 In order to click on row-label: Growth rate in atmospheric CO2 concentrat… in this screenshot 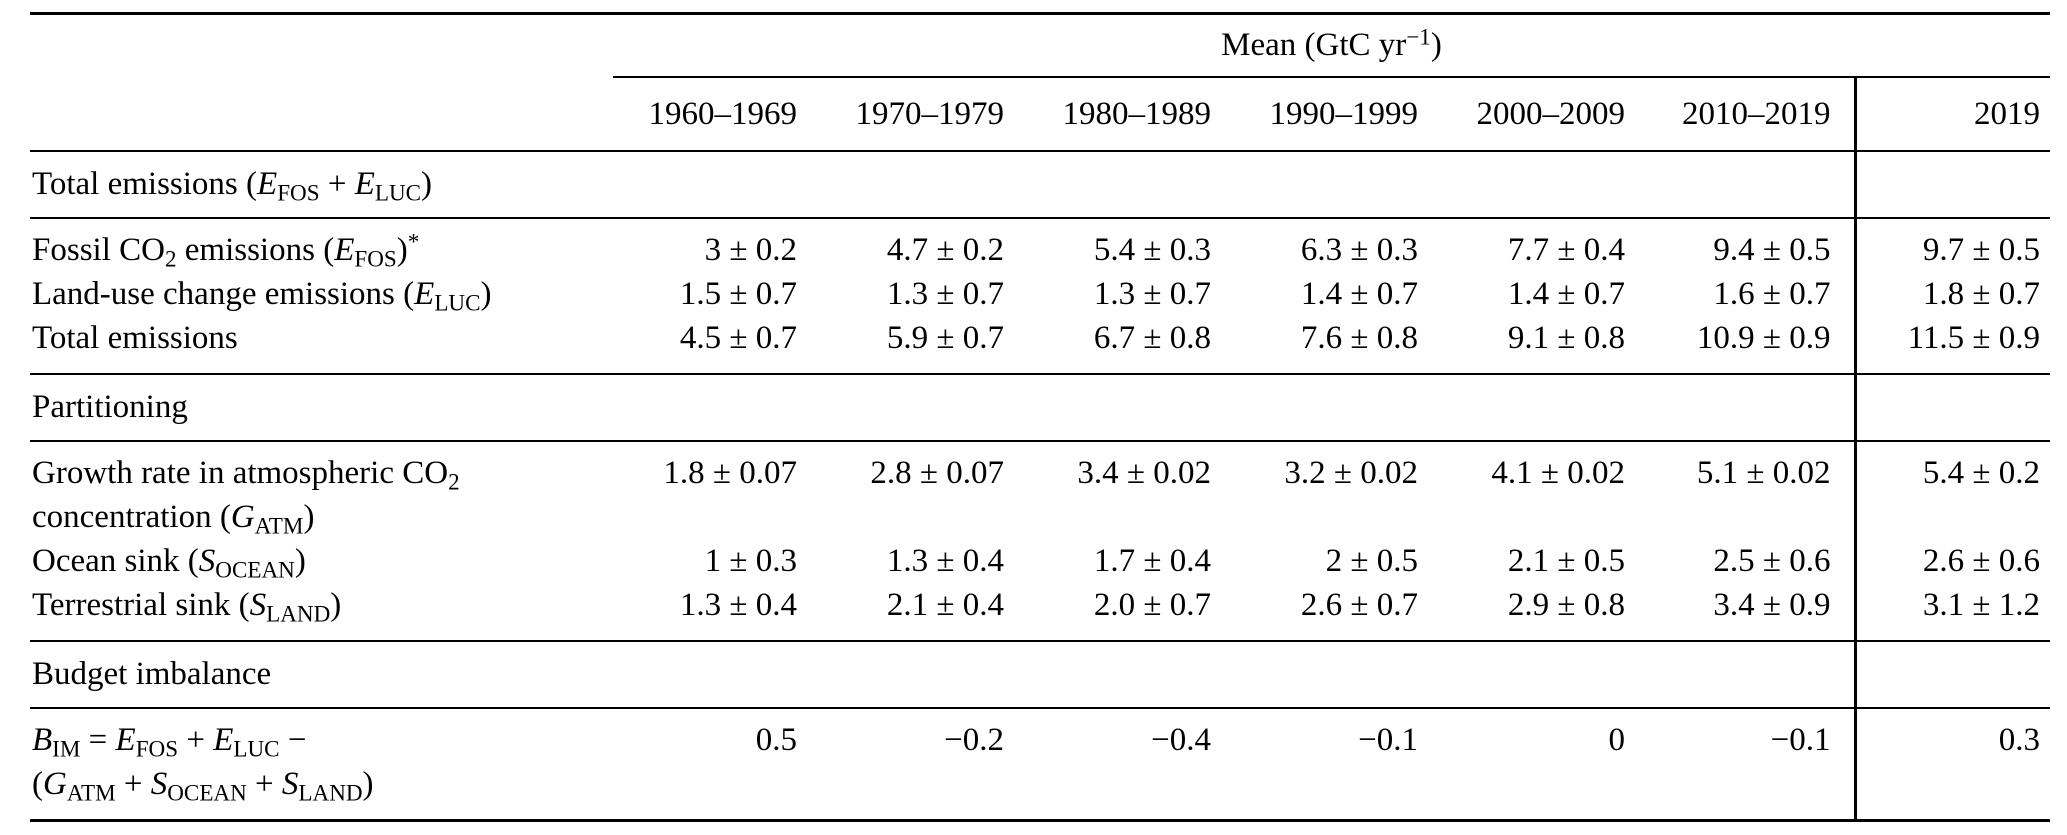, I will do `click(246, 497)`.